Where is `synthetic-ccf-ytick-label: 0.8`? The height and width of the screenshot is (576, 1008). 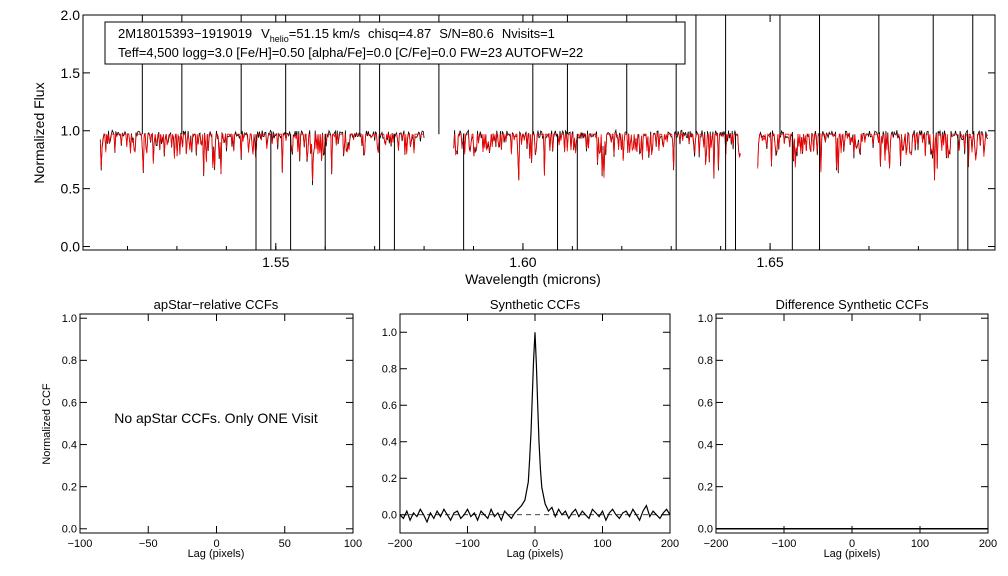 synthetic-ccf-ytick-label: 0.8 is located at coordinates (389, 370).